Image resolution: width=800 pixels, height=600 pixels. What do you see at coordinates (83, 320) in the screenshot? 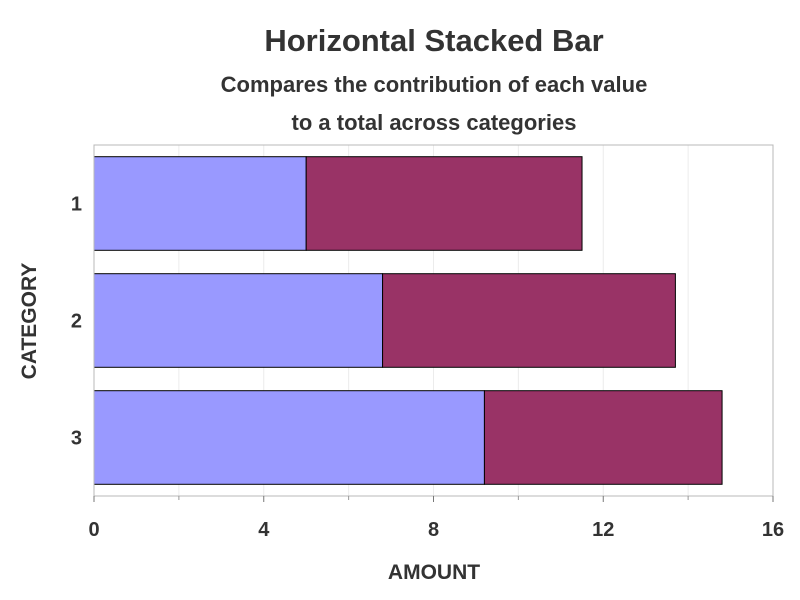
I see `y-axis: 1 2 3` at bounding box center [83, 320].